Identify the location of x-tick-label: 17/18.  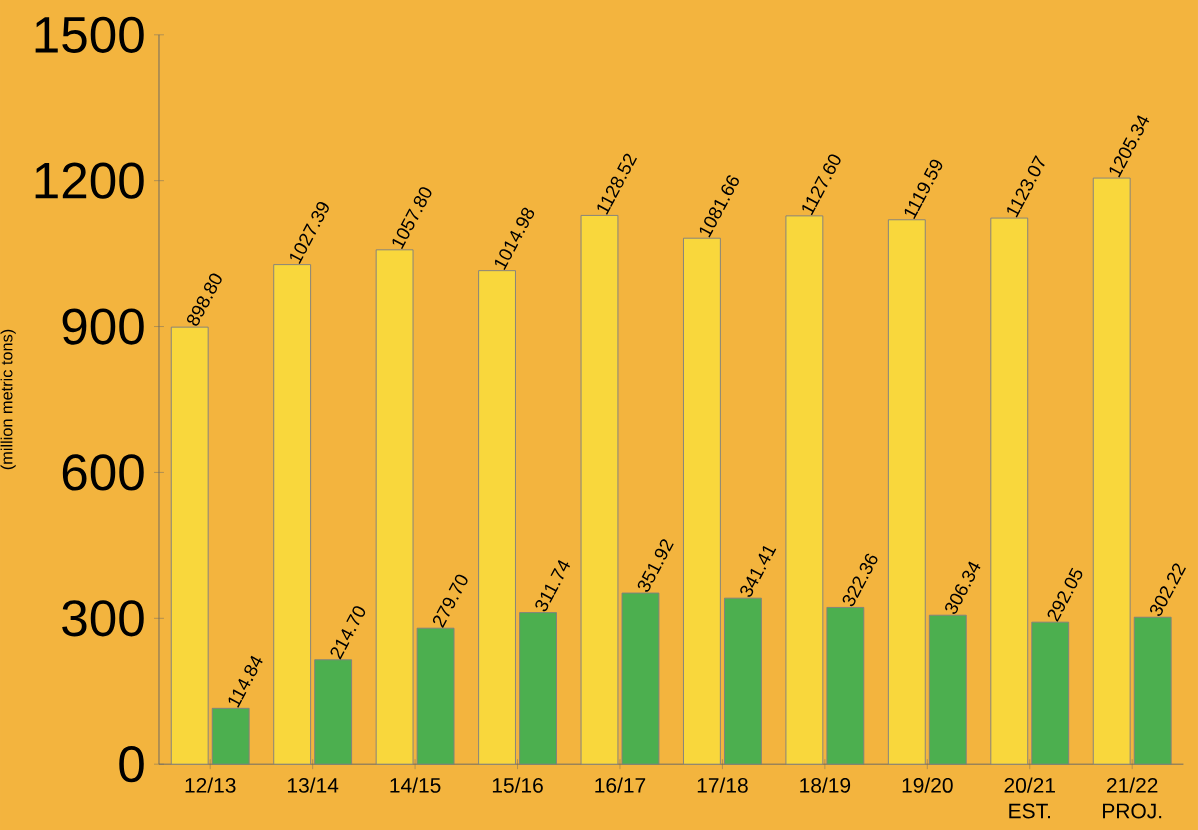
(722, 785).